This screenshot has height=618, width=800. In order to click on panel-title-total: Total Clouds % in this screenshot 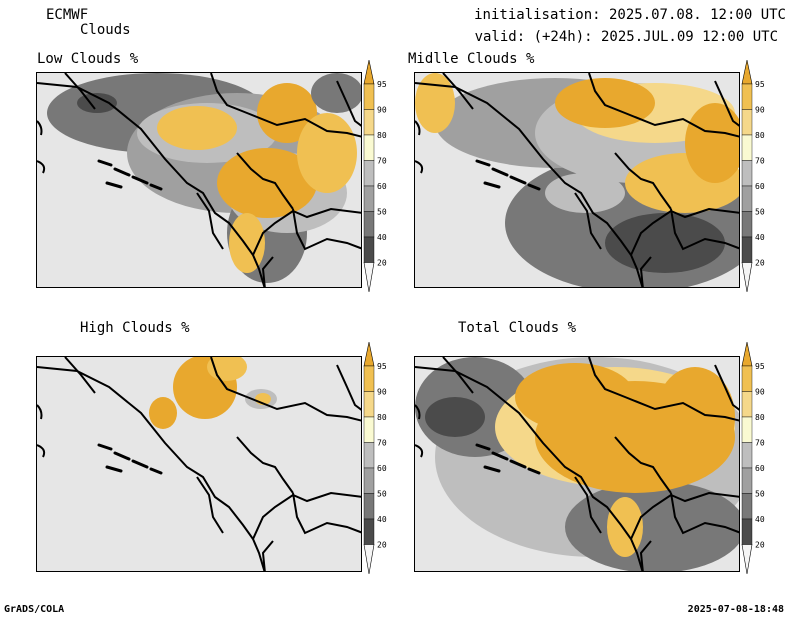, I will do `click(517, 328)`.